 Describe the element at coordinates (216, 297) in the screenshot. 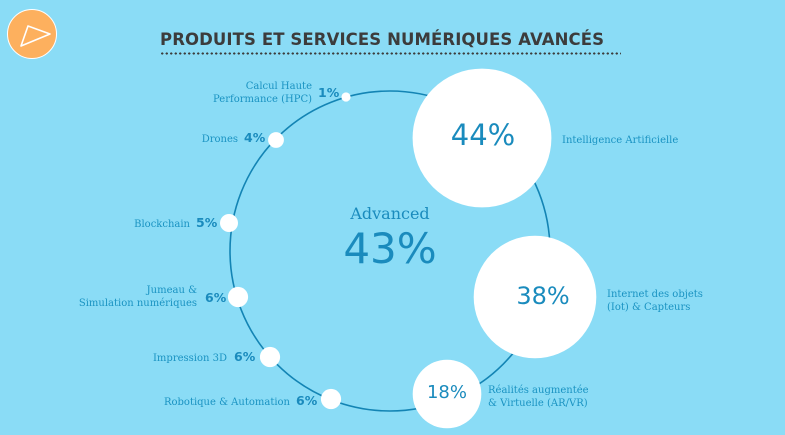

I see `value-twin: 6%` at that location.